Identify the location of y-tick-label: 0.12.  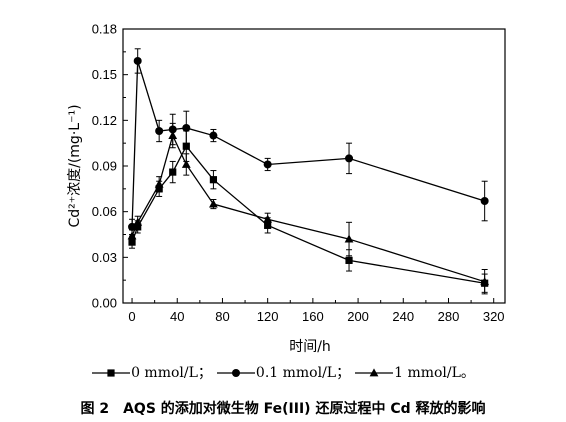
(104, 120).